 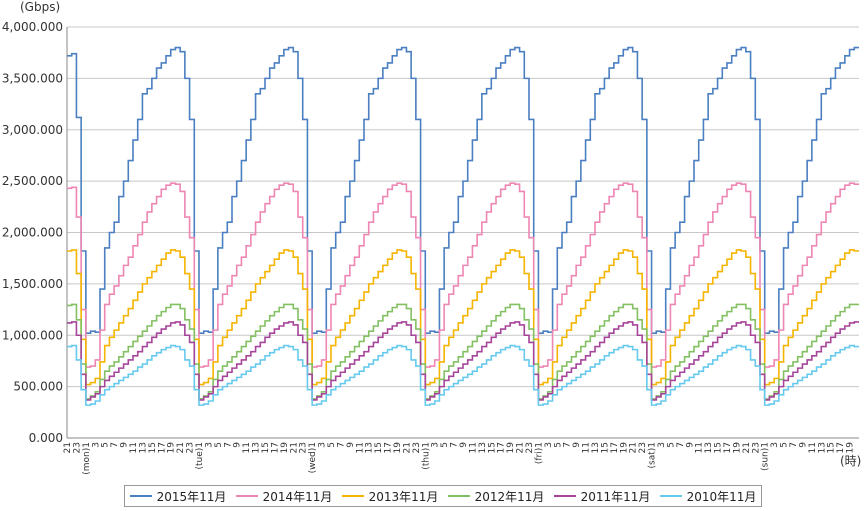 I want to click on x-tick-label: (mon)1, so click(x=87, y=458).